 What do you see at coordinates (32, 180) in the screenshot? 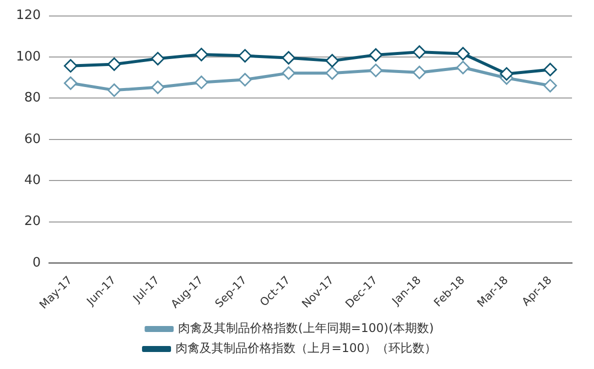
I see `y-tick-label: 40` at bounding box center [32, 180].